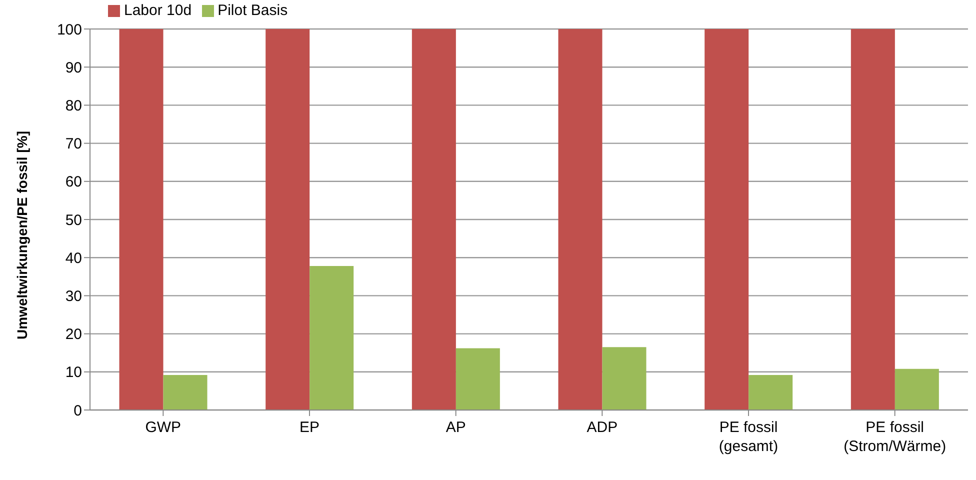  What do you see at coordinates (73, 258) in the screenshot?
I see `y-tick-label: 40` at bounding box center [73, 258].